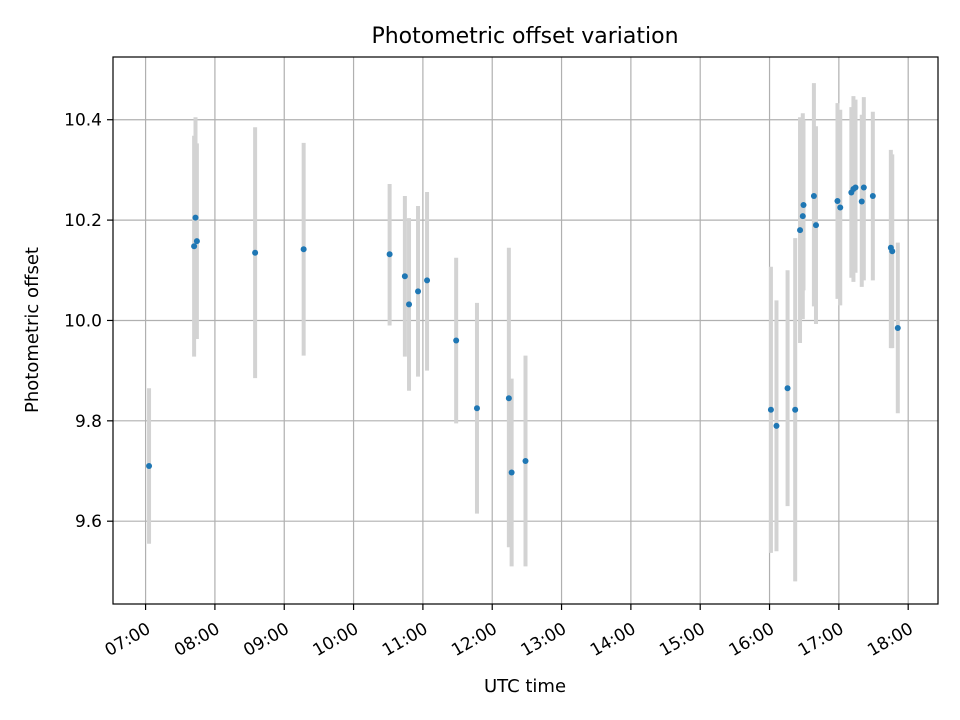 Image resolution: width=960 pixels, height=720 pixels. I want to click on x-tick-label: 12:00, so click(474, 640).